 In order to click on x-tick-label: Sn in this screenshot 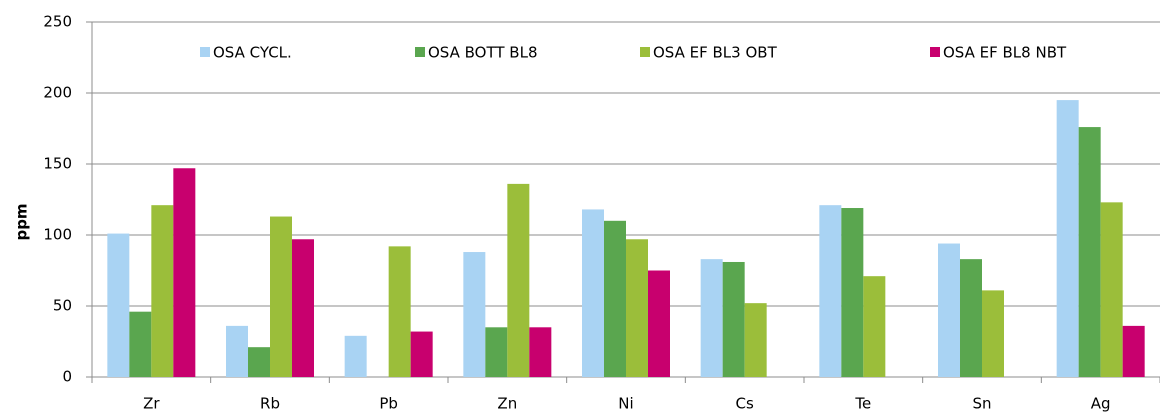, I will do `click(981, 404)`.